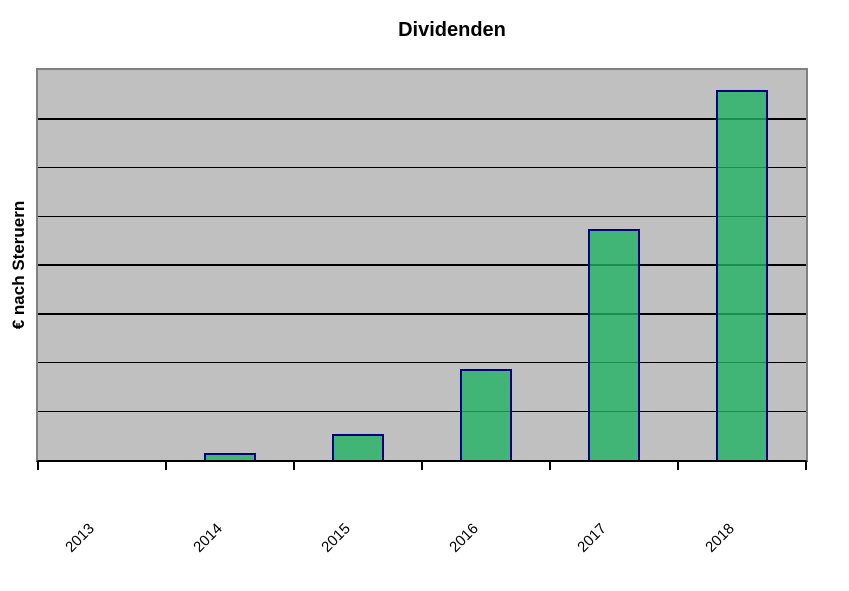  I want to click on bar-2015, so click(358, 447).